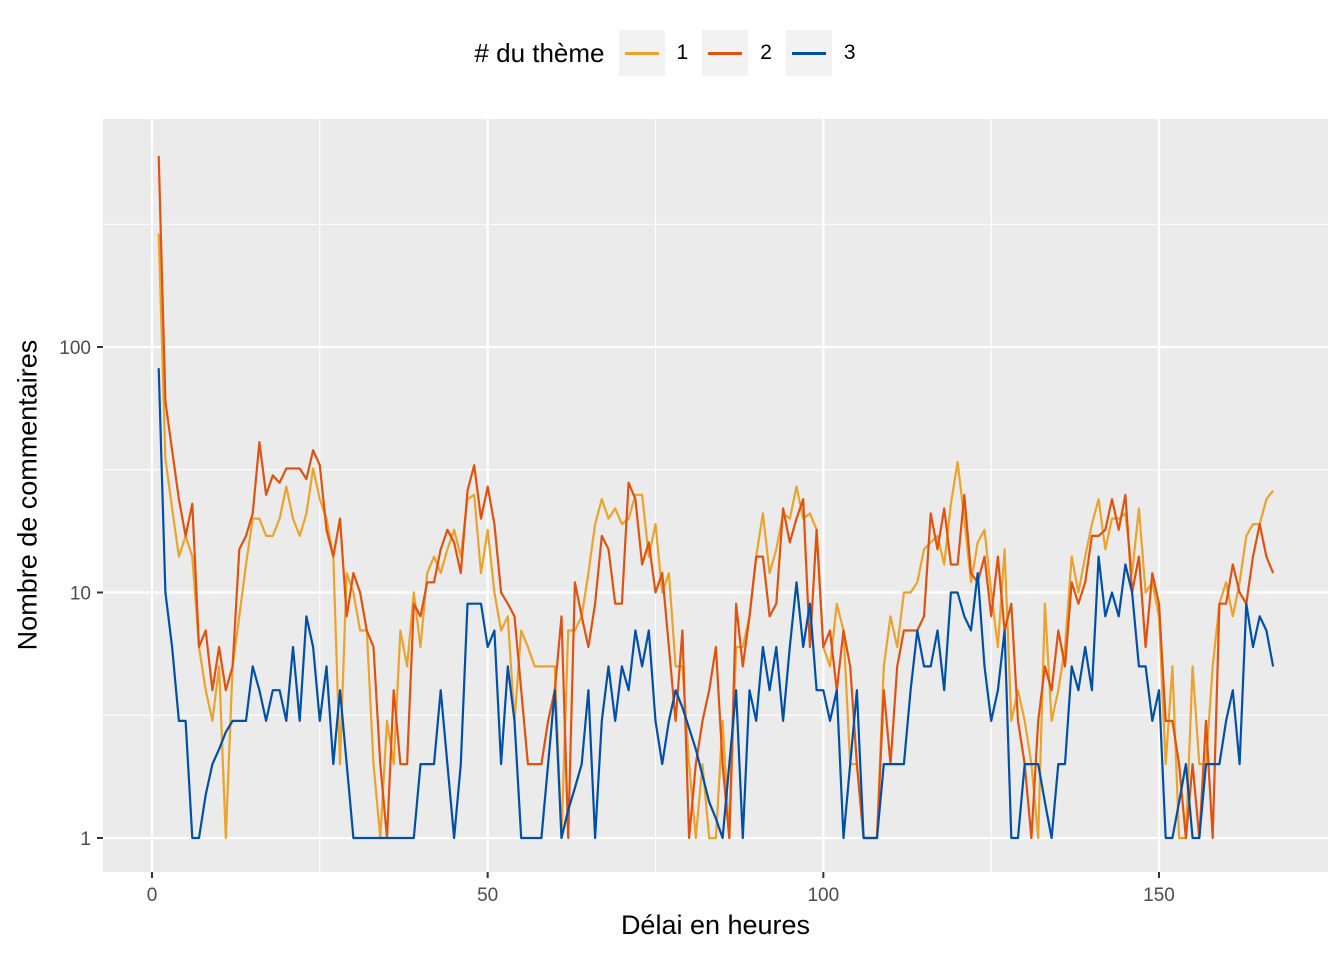 Image resolution: width=1344 pixels, height=960 pixels. Describe the element at coordinates (661, 889) in the screenshot. I see `x-axis: 0 50 100 150` at that location.